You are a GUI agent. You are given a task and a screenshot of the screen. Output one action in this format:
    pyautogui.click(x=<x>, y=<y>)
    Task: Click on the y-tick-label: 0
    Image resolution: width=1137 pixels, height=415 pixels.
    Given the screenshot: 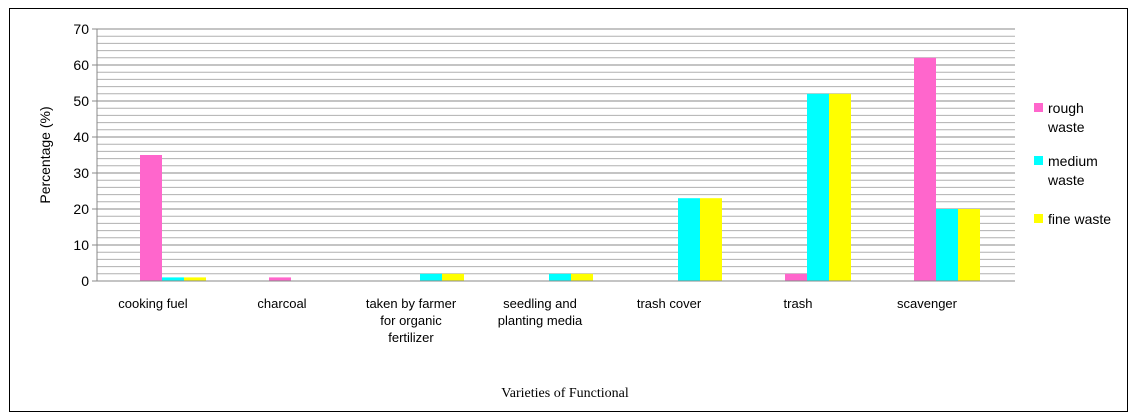 What is the action you would take?
    pyautogui.click(x=85, y=281)
    